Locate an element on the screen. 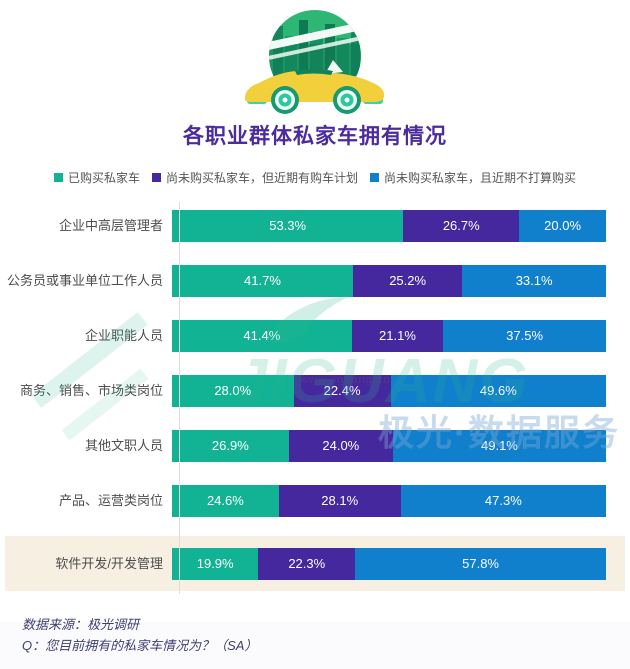 The width and height of the screenshot is (630, 669). bar-segment: 28.0% is located at coordinates (233, 390).